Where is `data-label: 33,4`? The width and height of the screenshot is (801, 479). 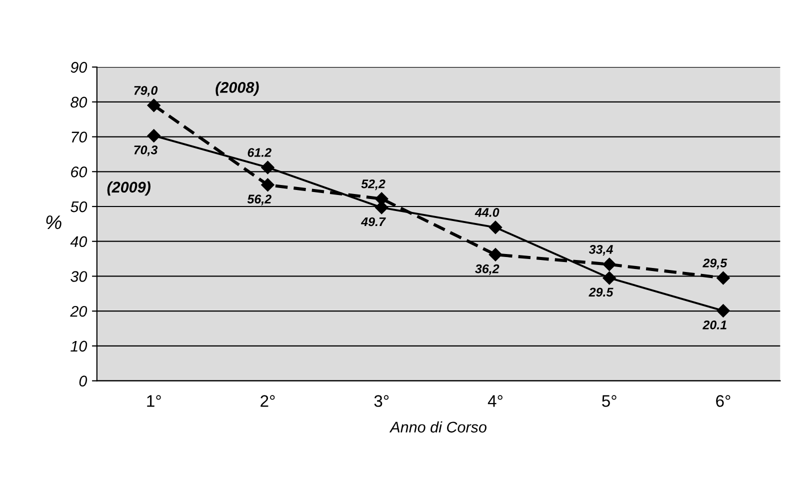 data-label: 33,4 is located at coordinates (600, 250).